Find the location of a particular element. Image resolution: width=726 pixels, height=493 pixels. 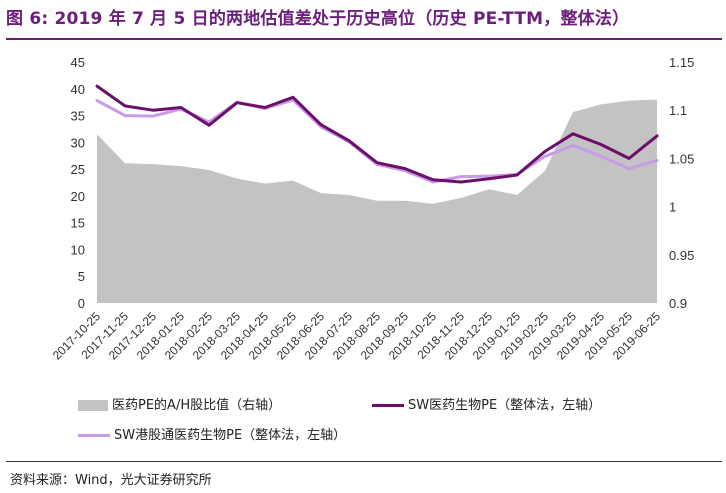

legend-label-sw-pharma: SW医药生物PE（整体法，左轴） is located at coordinates (505, 405).